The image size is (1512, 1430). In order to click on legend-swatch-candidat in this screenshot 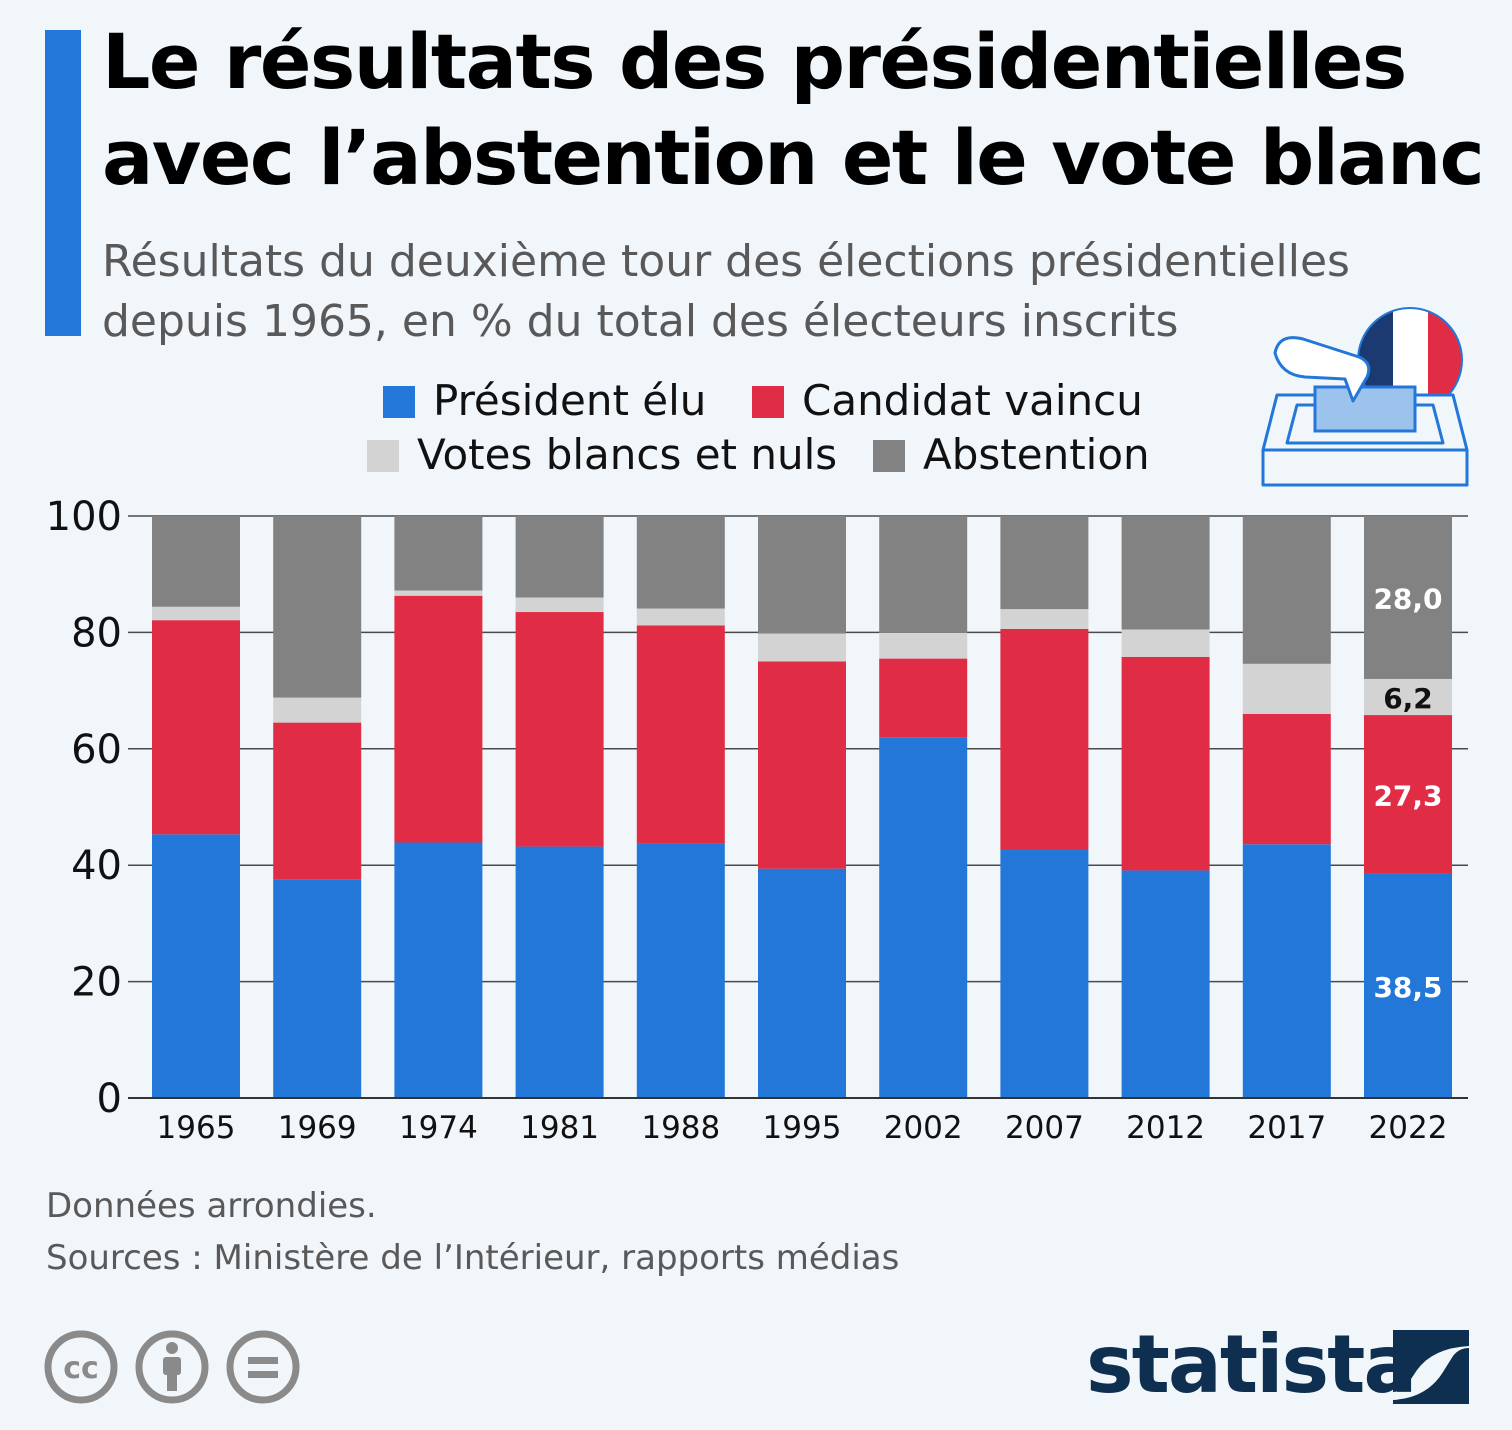, I will do `click(768, 402)`.